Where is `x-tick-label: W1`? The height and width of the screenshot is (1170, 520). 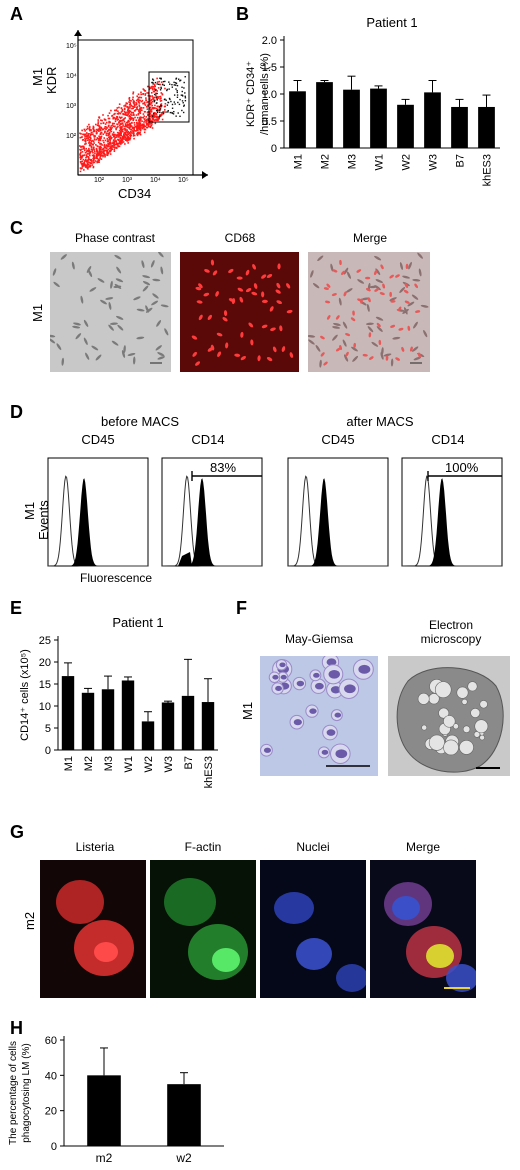 x-tick-label: W1 is located at coordinates (380, 162).